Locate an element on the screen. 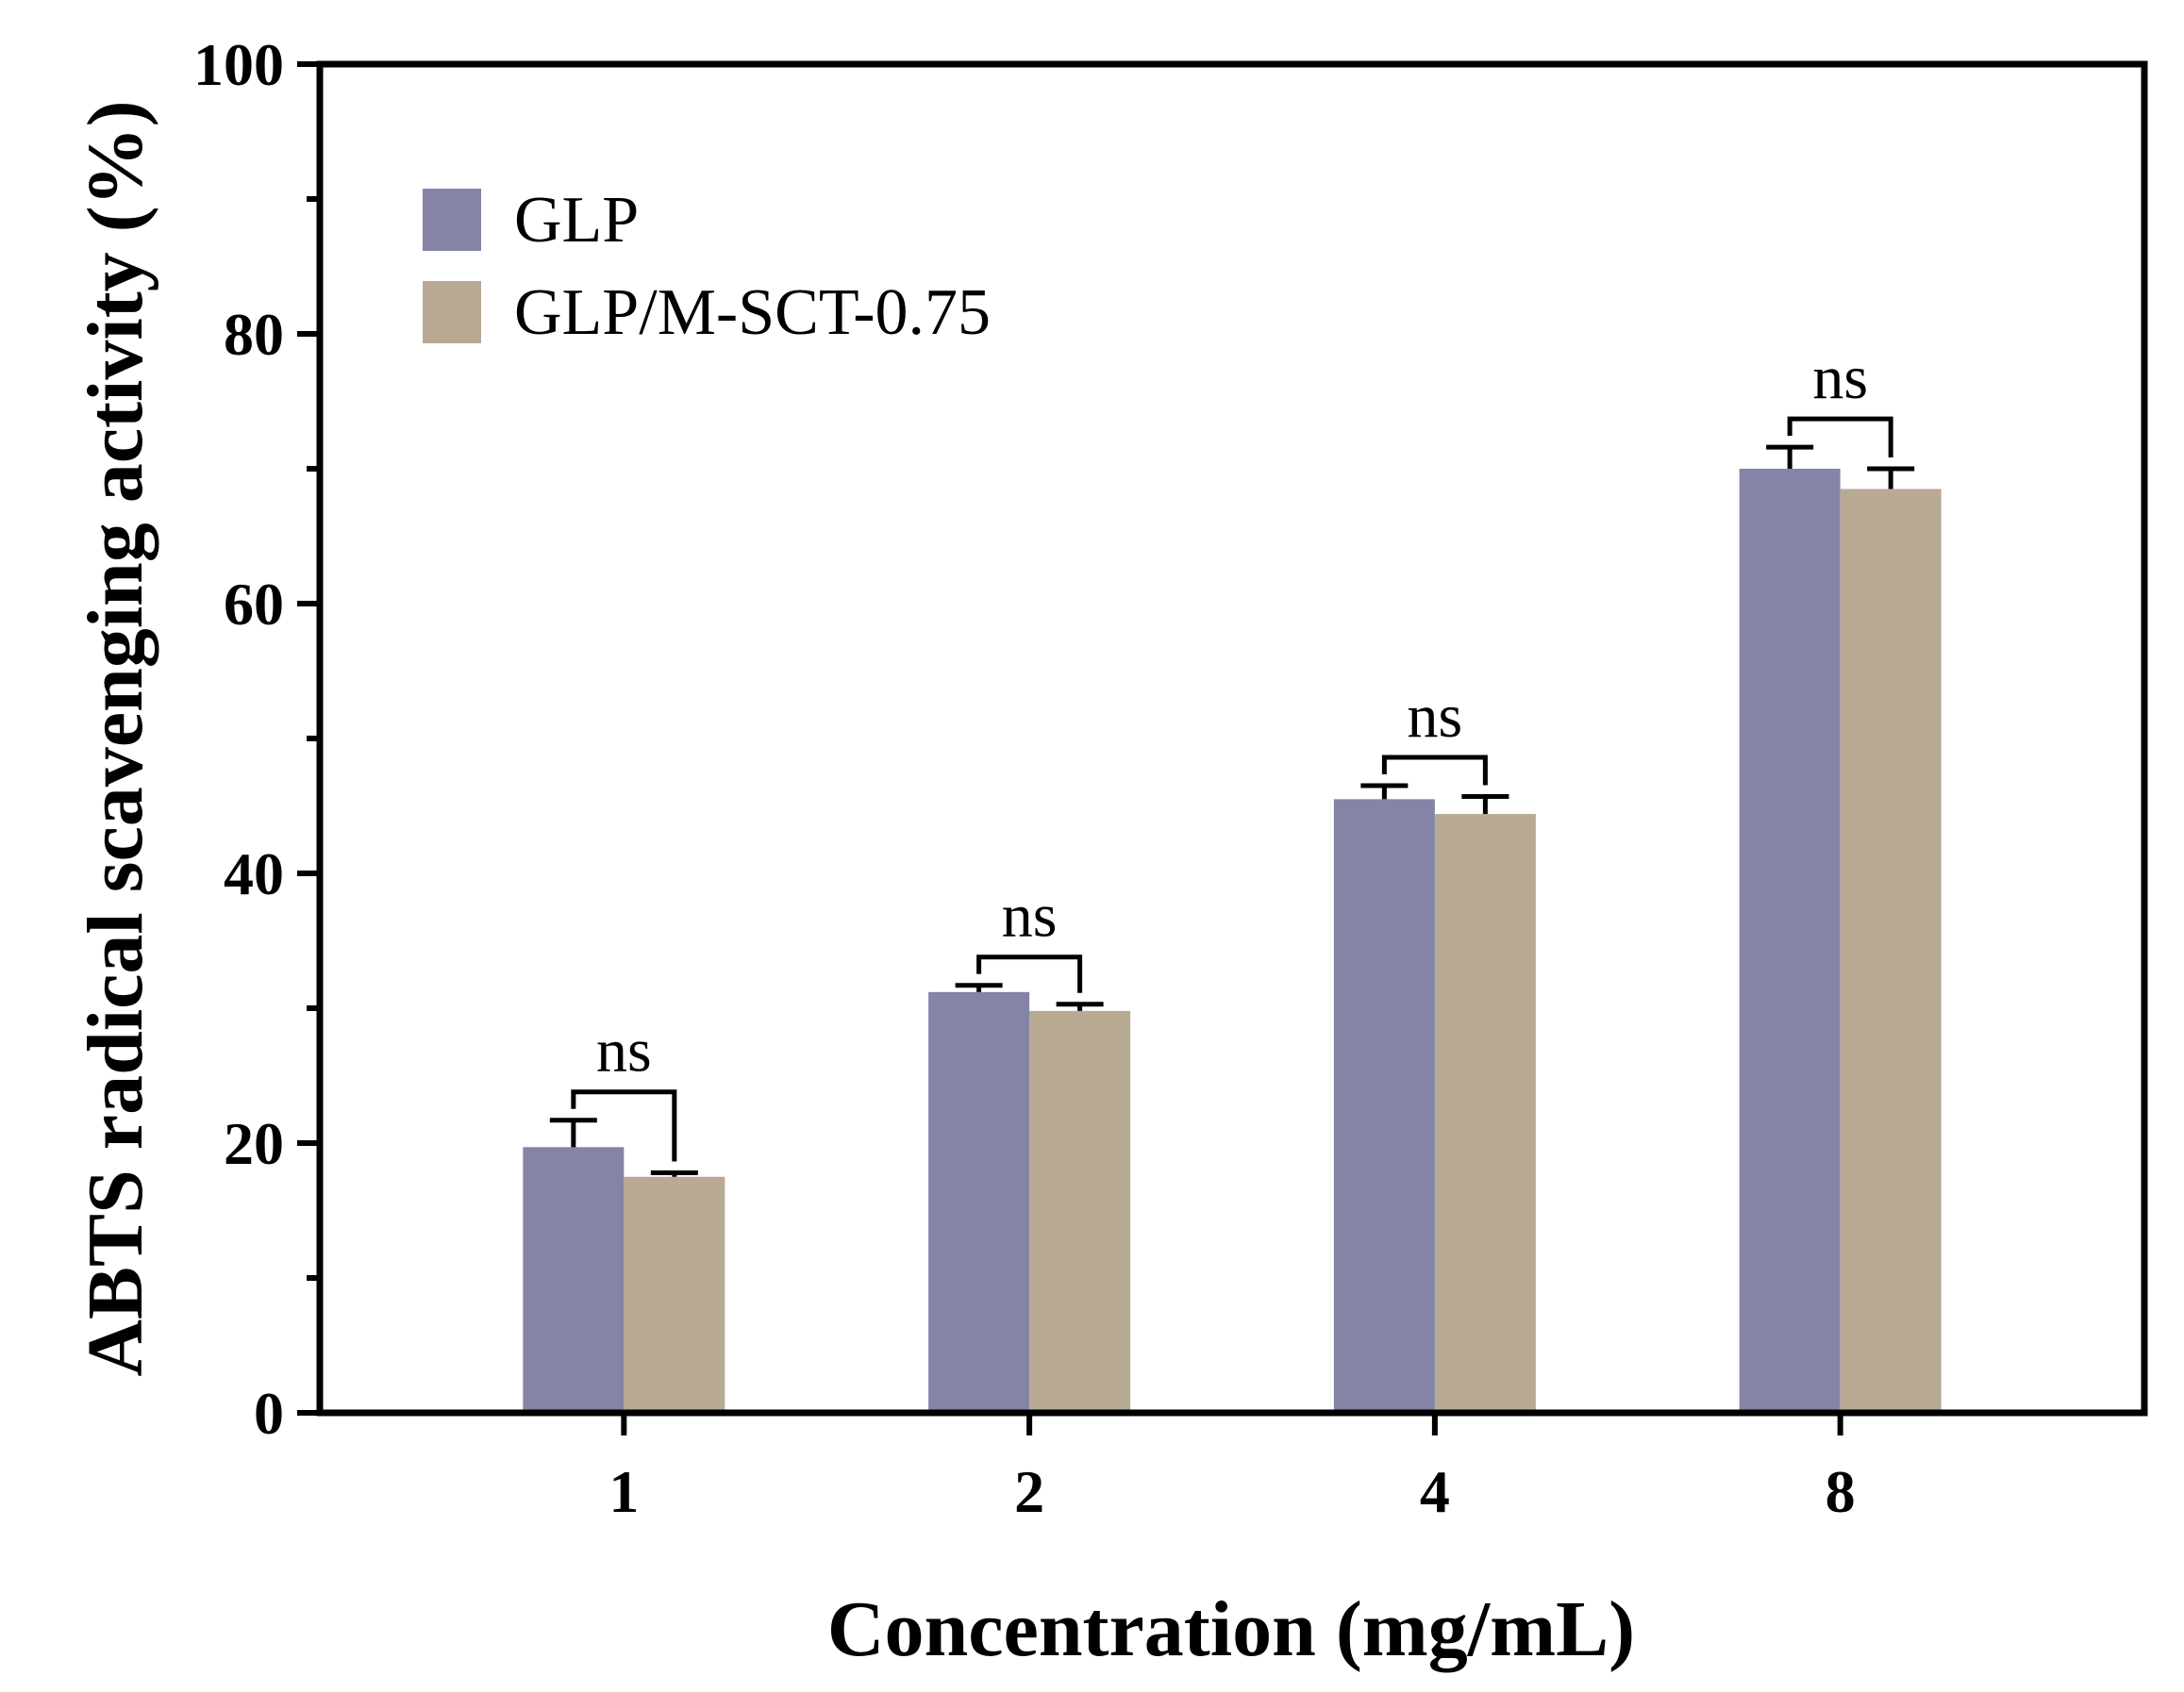 The height and width of the screenshot is (1692, 2184). x-tick-label-8: 8 is located at coordinates (1841, 1491).